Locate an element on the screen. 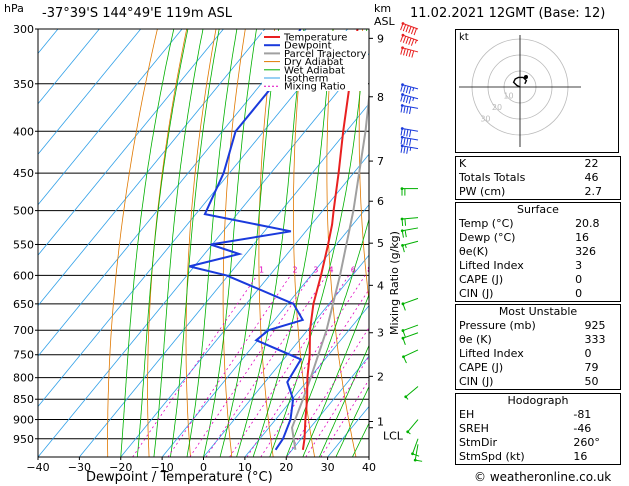  index-value: 925 is located at coordinates (595, 325).